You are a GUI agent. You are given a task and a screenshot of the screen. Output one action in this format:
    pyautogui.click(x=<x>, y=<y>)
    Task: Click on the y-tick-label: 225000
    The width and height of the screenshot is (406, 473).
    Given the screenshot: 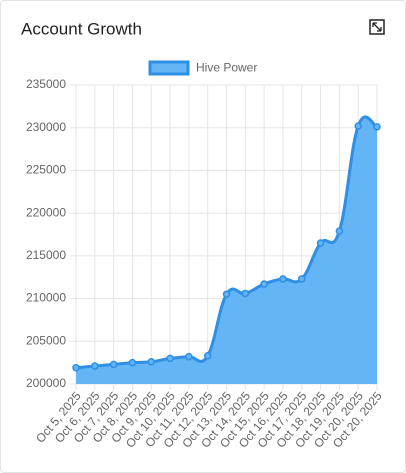 What is the action you would take?
    pyautogui.click(x=46, y=170)
    